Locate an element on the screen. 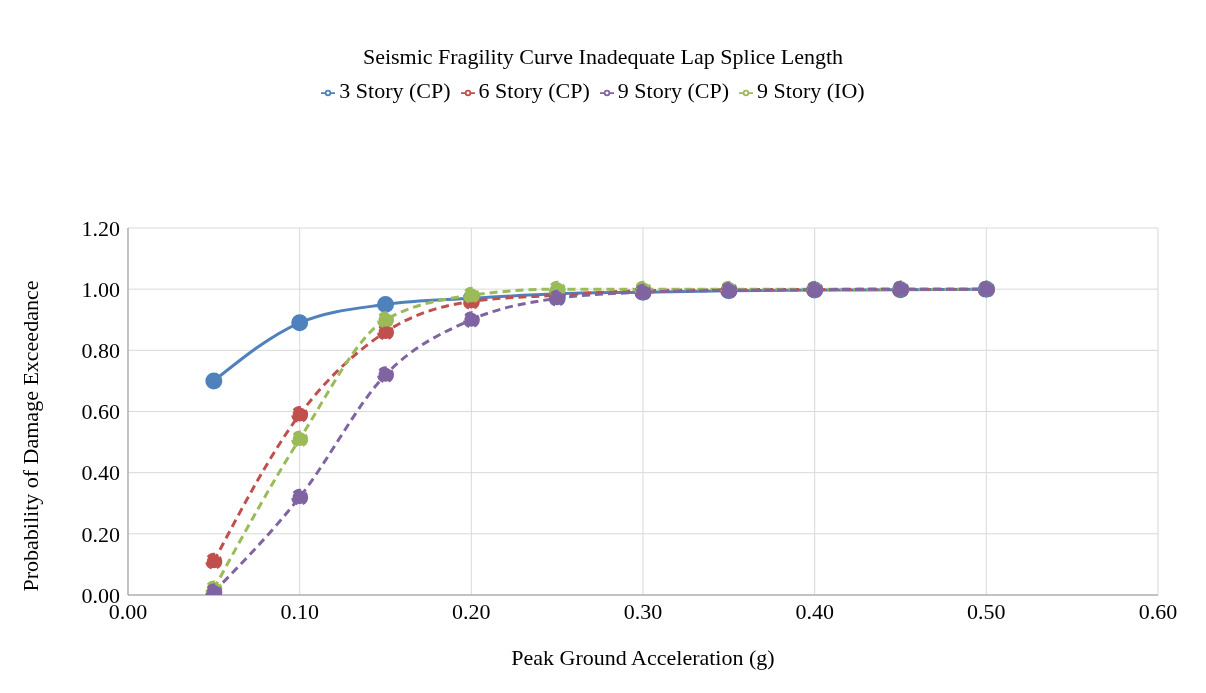  y-tick-label: 1.20 is located at coordinates (100, 228).